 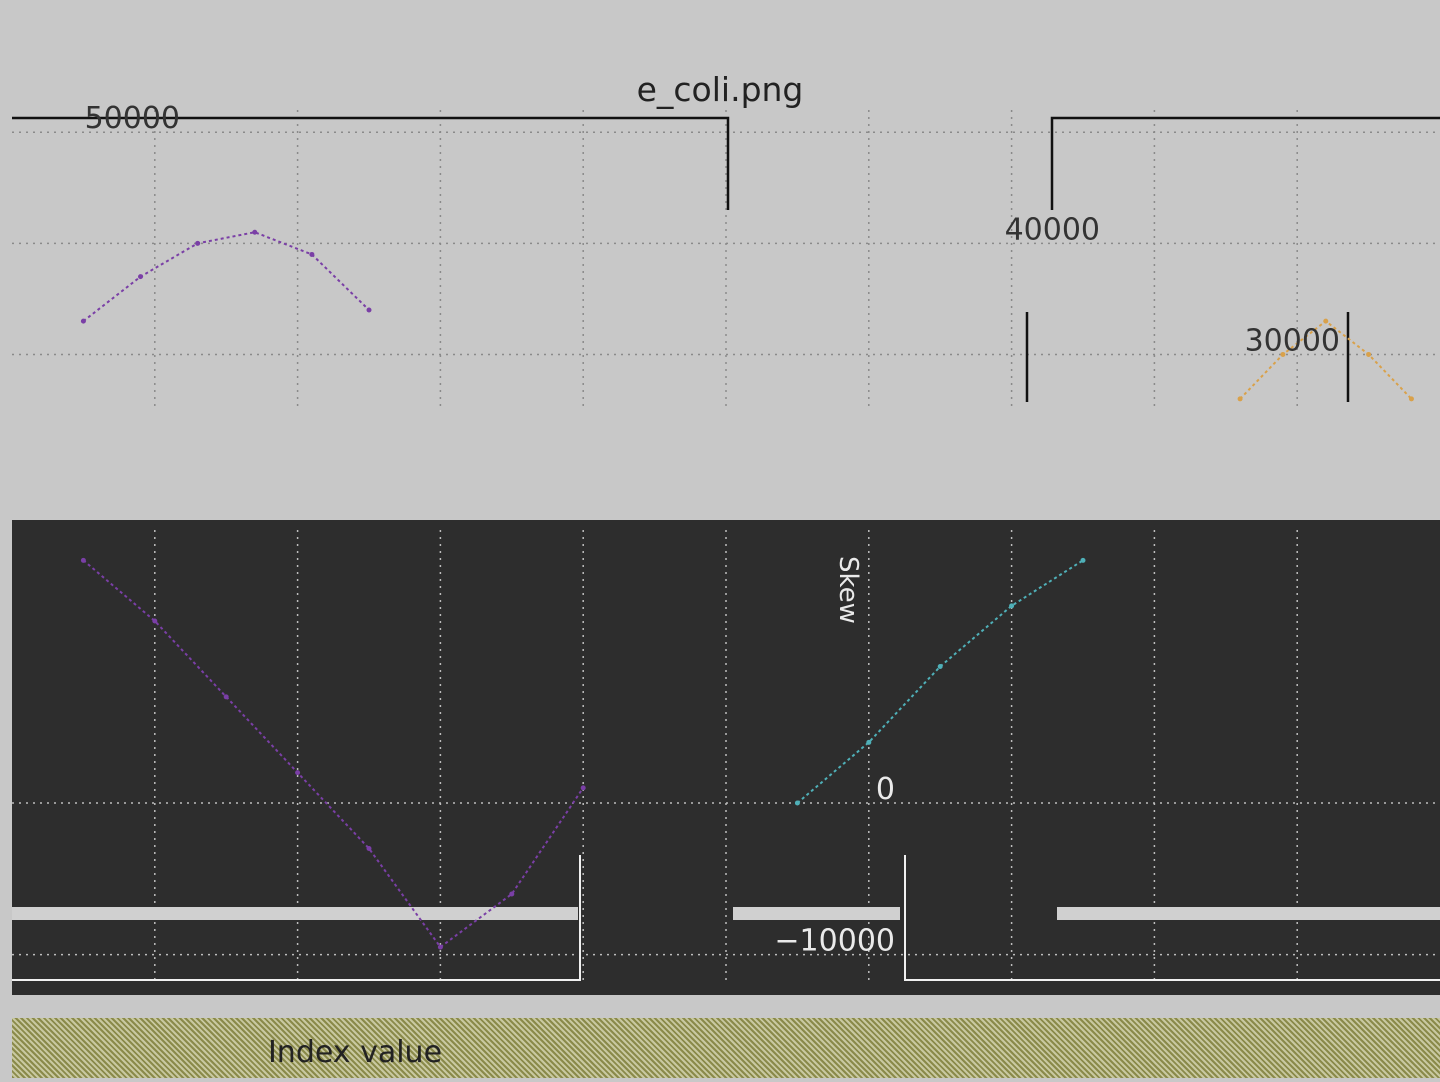 What do you see at coordinates (885, 789) in the screenshot?
I see `y-tick-label: 0` at bounding box center [885, 789].